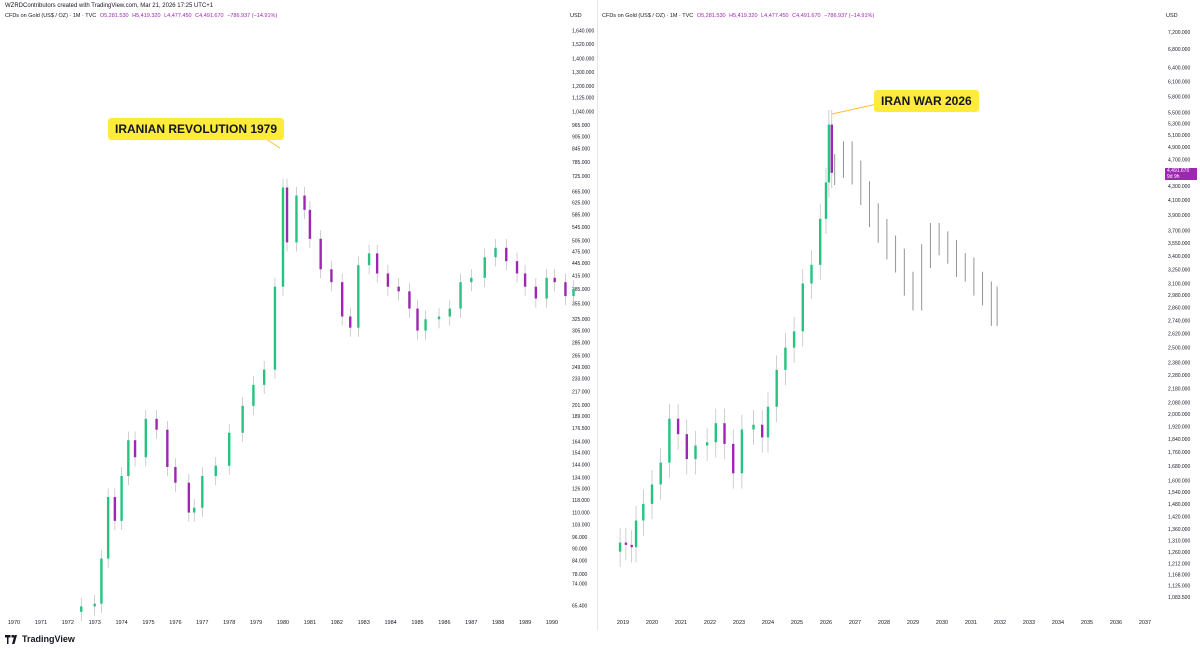 This screenshot has width=1200, height=650. I want to click on y-tick-label: 1,540.000, so click(1179, 493).